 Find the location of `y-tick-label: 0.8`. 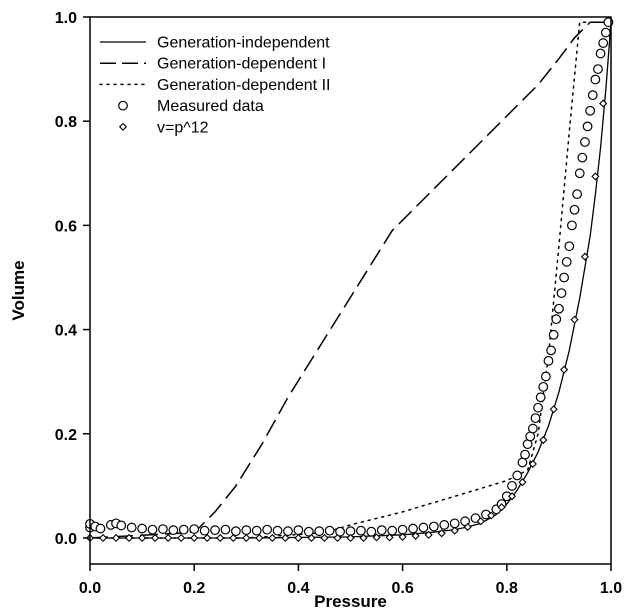

y-tick-label: 0.8 is located at coordinates (66, 122).